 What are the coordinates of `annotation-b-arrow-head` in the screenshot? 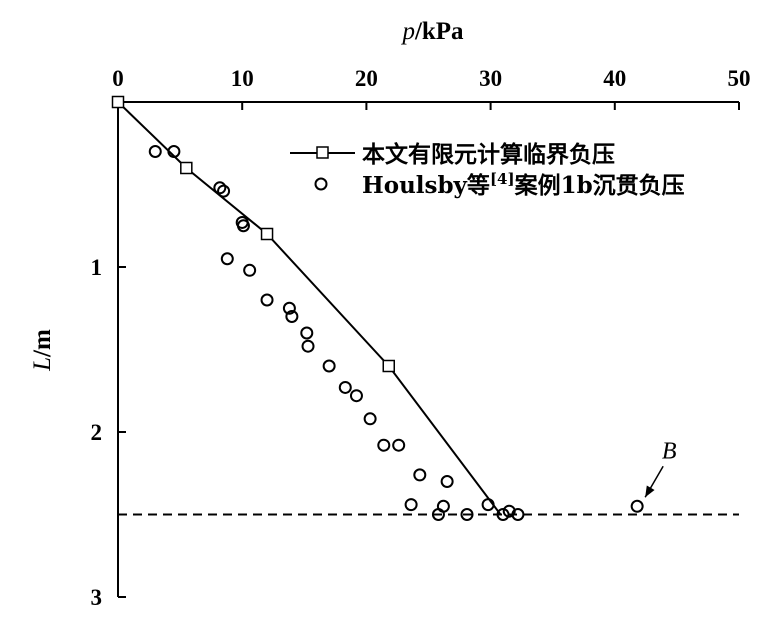 It's located at (650, 491).